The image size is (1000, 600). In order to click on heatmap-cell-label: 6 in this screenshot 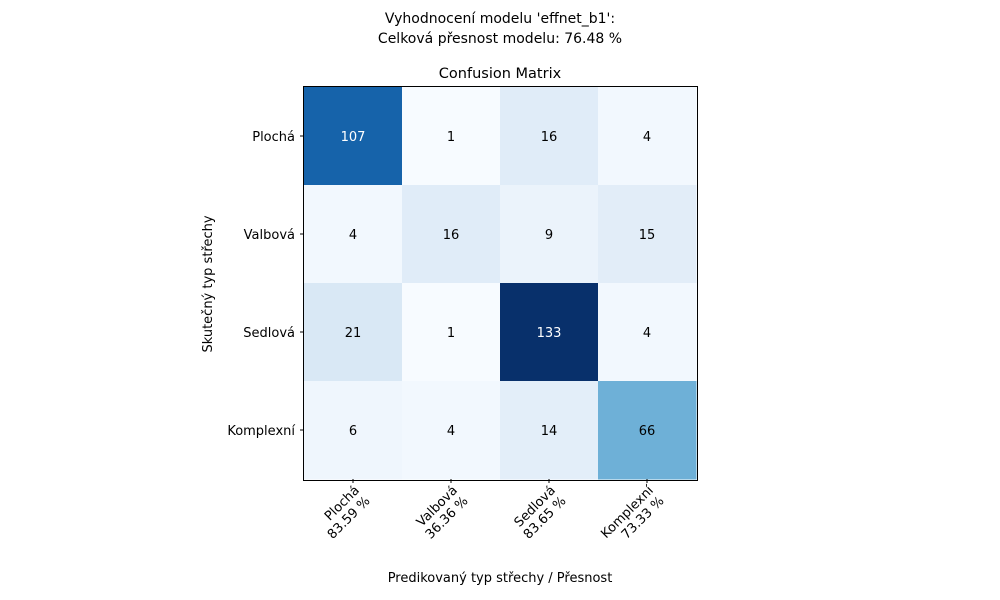, I will do `click(353, 431)`.